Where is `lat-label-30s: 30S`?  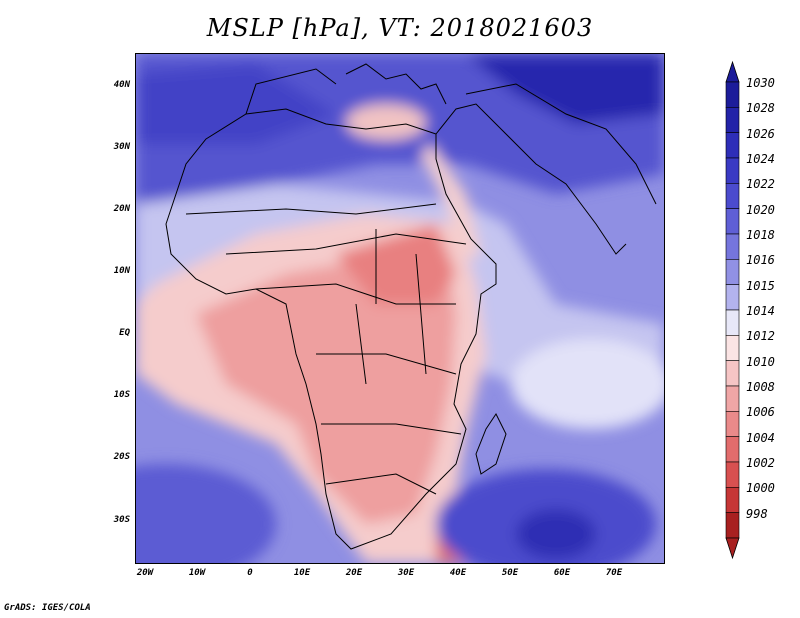
lat-label-30s: 30S is located at coordinates (121, 520).